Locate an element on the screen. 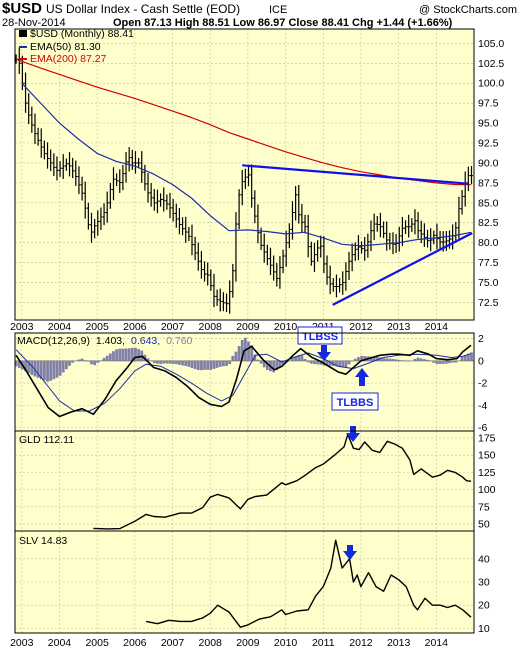 The image size is (520, 651). y-tick-label: 150 is located at coordinates (487, 456).